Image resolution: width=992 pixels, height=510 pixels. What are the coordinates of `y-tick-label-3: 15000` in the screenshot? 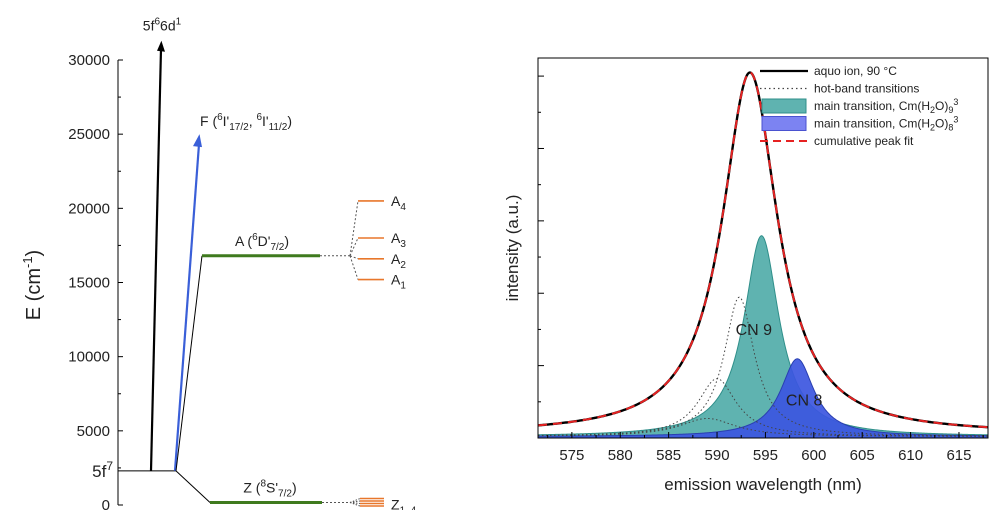 It's located at (89, 283).